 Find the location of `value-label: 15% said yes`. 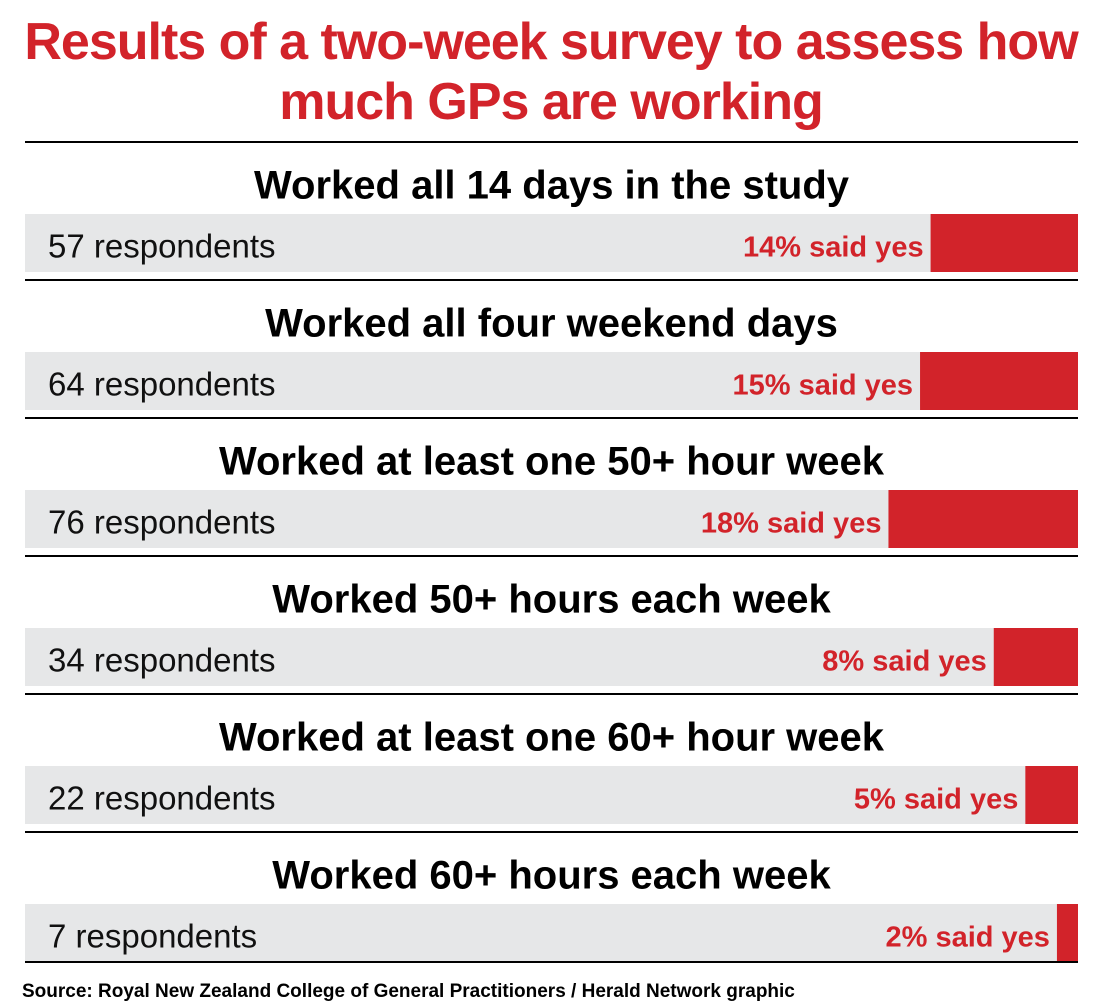

value-label: 15% said yes is located at coordinates (822, 386).